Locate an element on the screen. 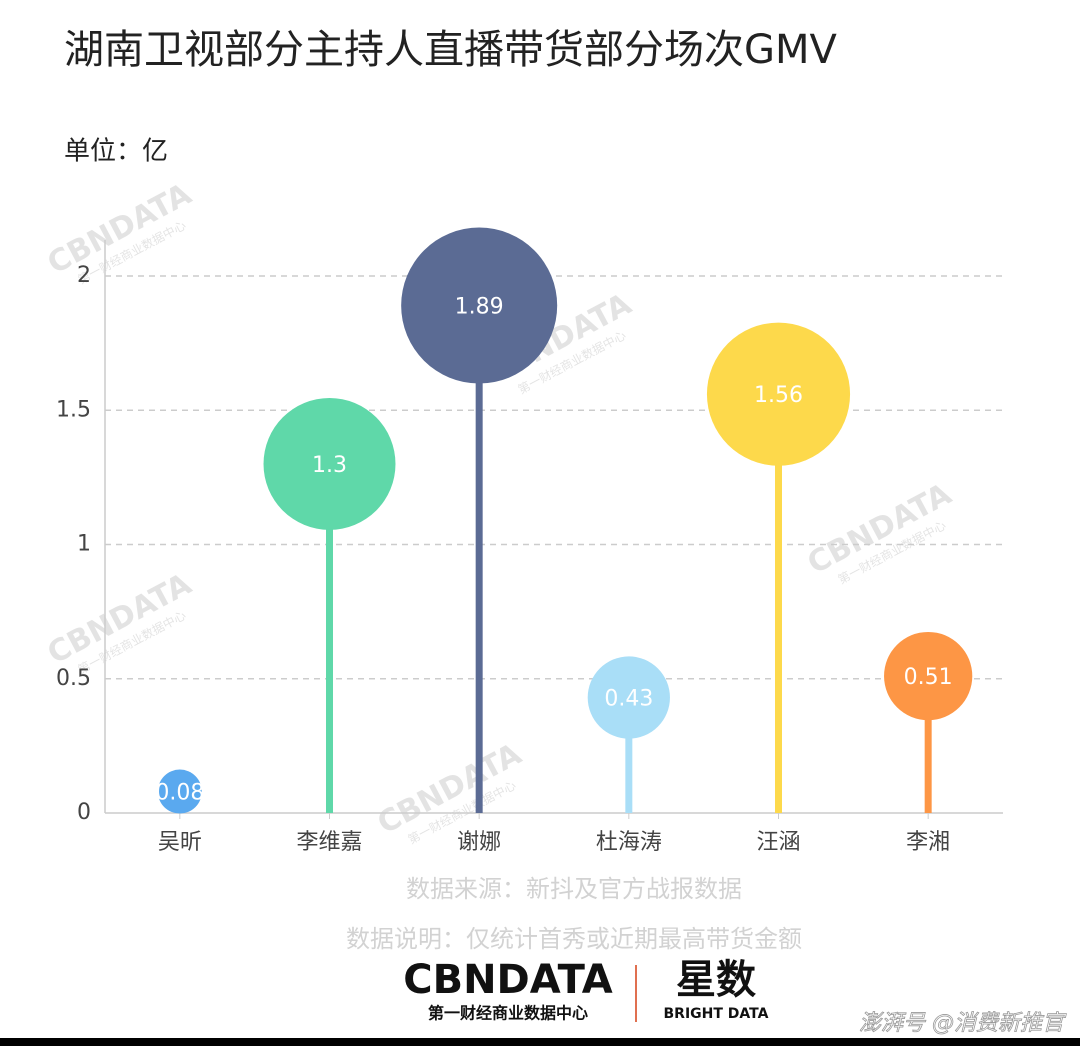  x-tick-label: 李湘 is located at coordinates (928, 842).